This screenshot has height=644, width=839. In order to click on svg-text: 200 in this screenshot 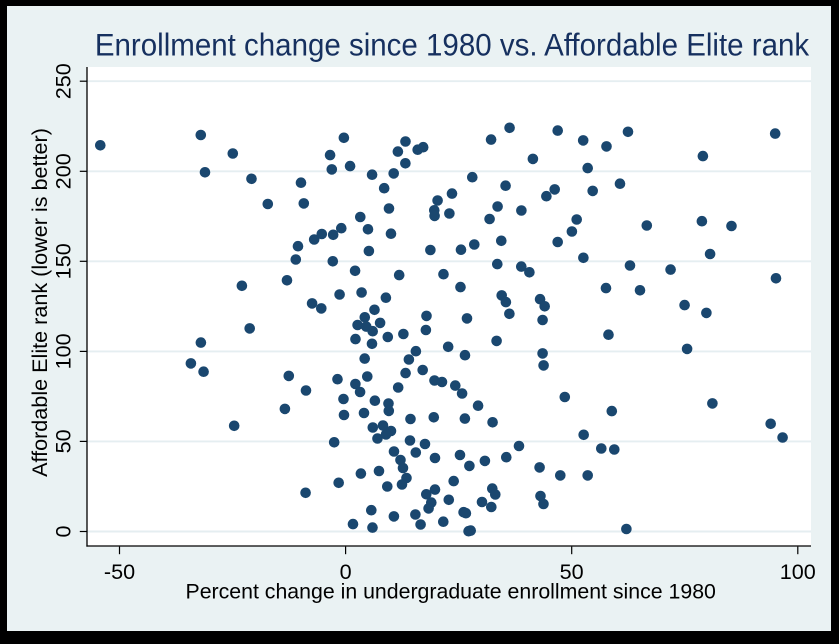, I will do `click(63, 171)`.